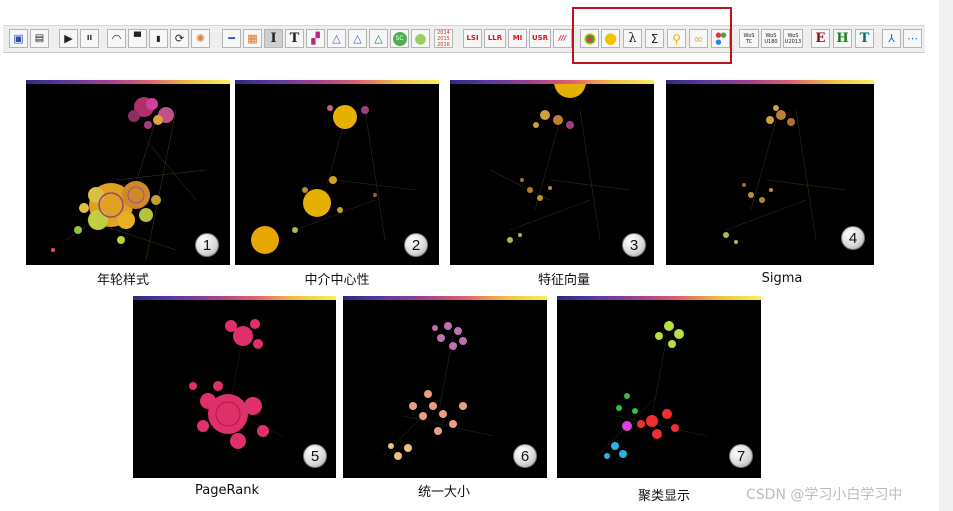 Image resolution: width=953 pixels, height=511 pixels. I want to click on panel-number-1: 1, so click(207, 245).